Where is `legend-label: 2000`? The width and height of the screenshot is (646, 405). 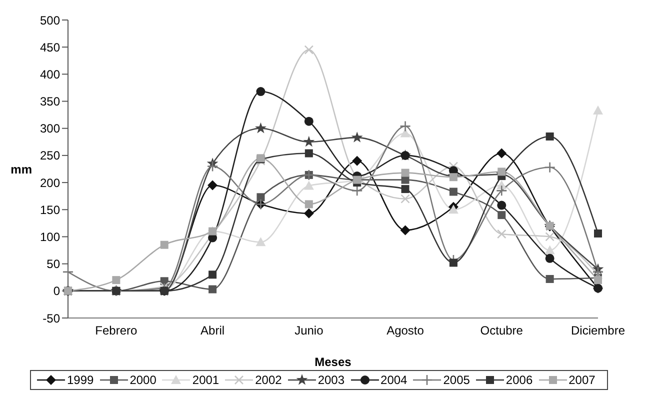 legend-label: 2000 is located at coordinates (143, 380).